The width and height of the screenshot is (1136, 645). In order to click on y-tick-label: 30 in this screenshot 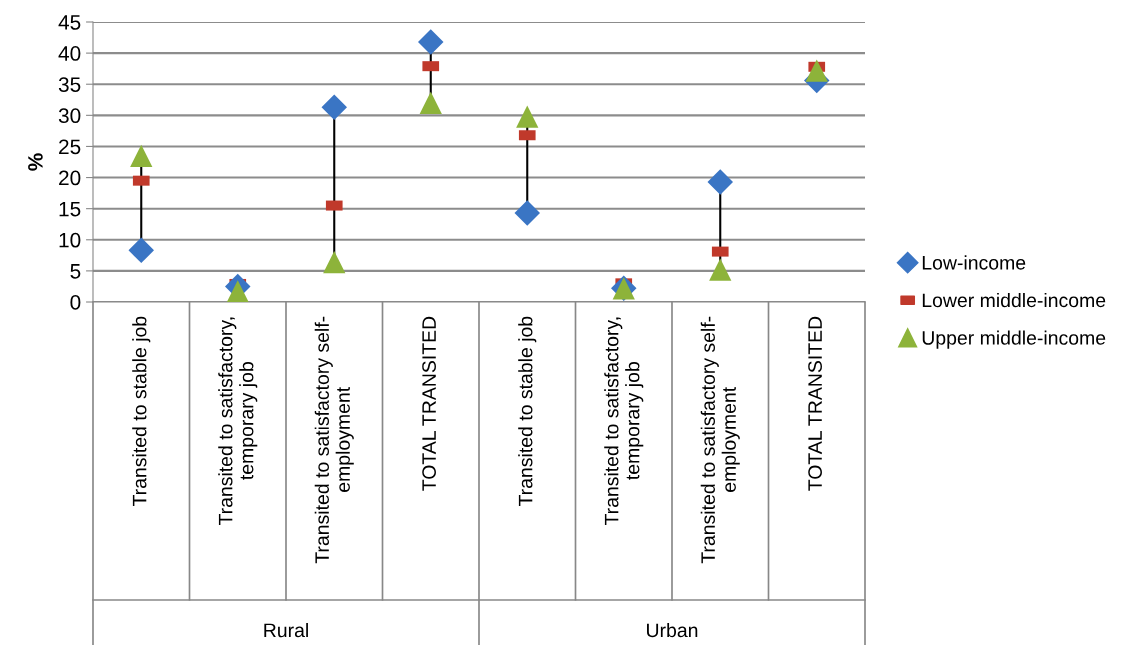, I will do `click(69, 116)`.